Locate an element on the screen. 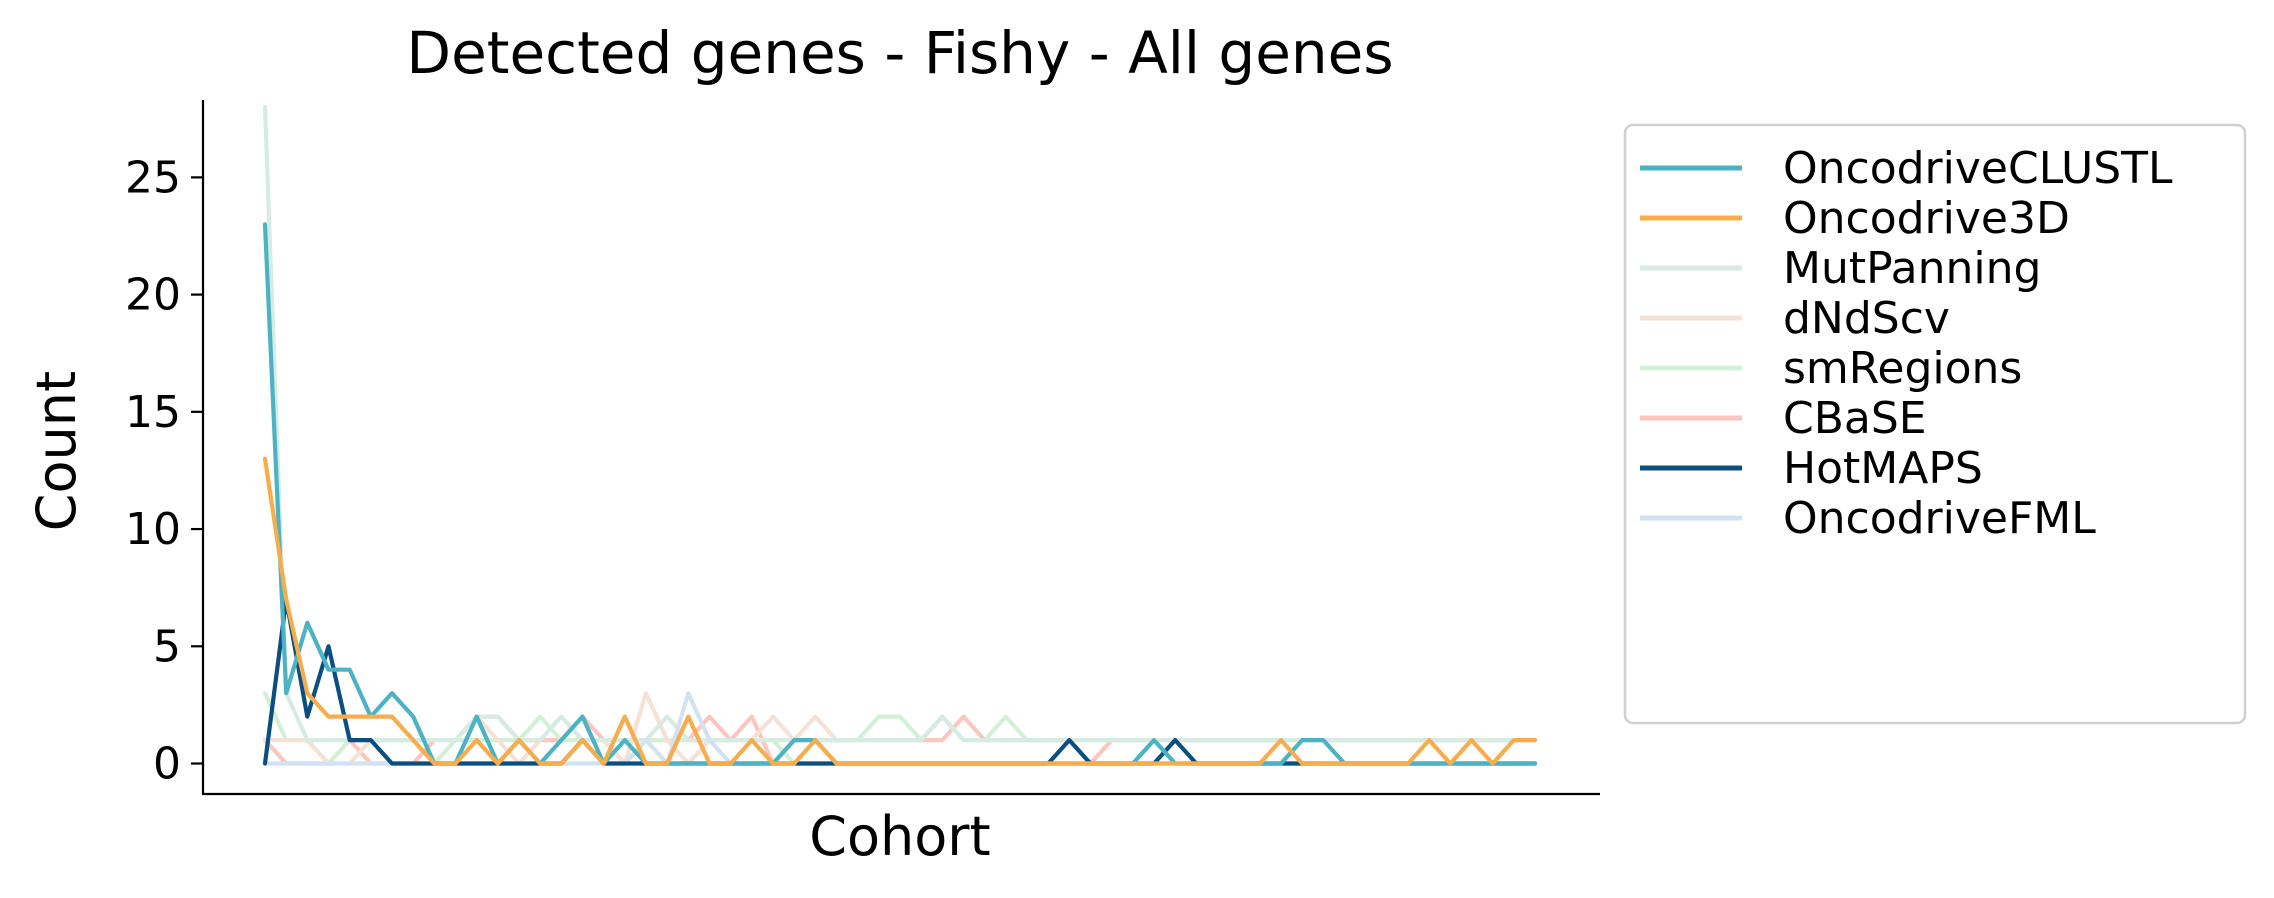 The width and height of the screenshot is (2274, 898). legend-label-hotmaps: HotMAPS is located at coordinates (1883, 468).